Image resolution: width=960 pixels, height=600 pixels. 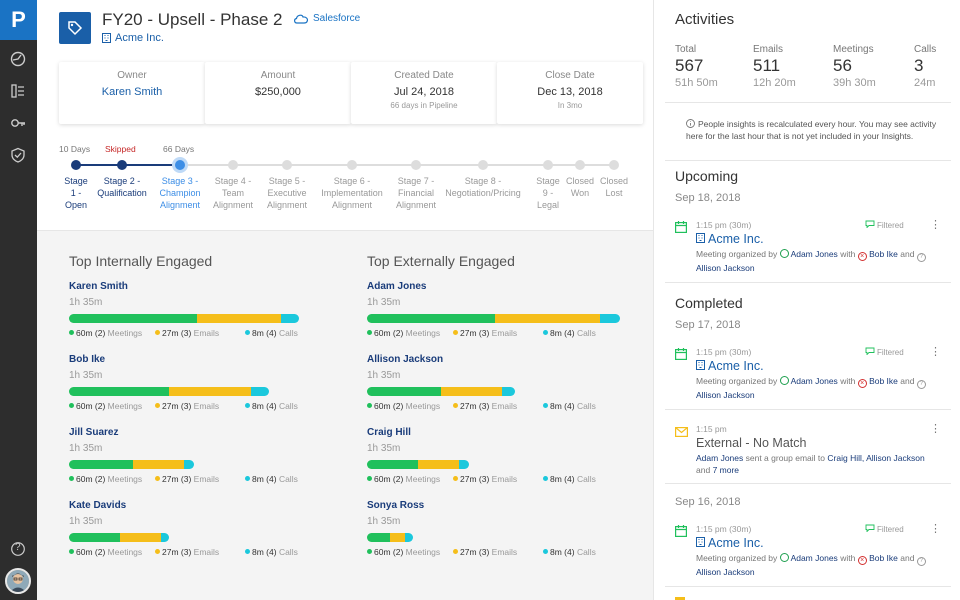 What do you see at coordinates (87, 359) in the screenshot?
I see `person-name: Bob Ike` at bounding box center [87, 359].